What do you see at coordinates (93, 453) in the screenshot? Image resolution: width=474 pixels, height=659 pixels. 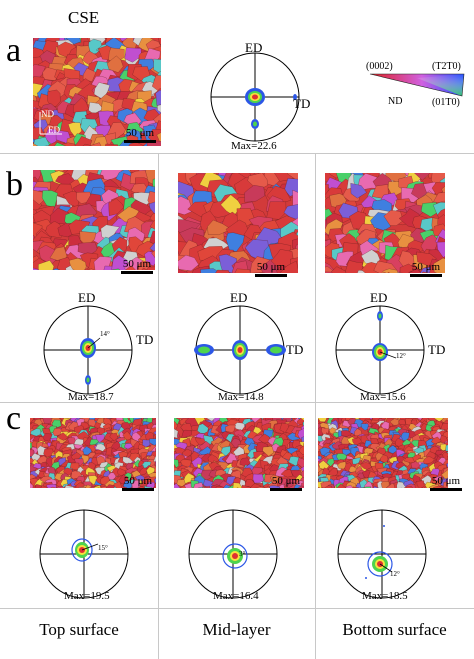 I see `grain-map-c-top` at bounding box center [93, 453].